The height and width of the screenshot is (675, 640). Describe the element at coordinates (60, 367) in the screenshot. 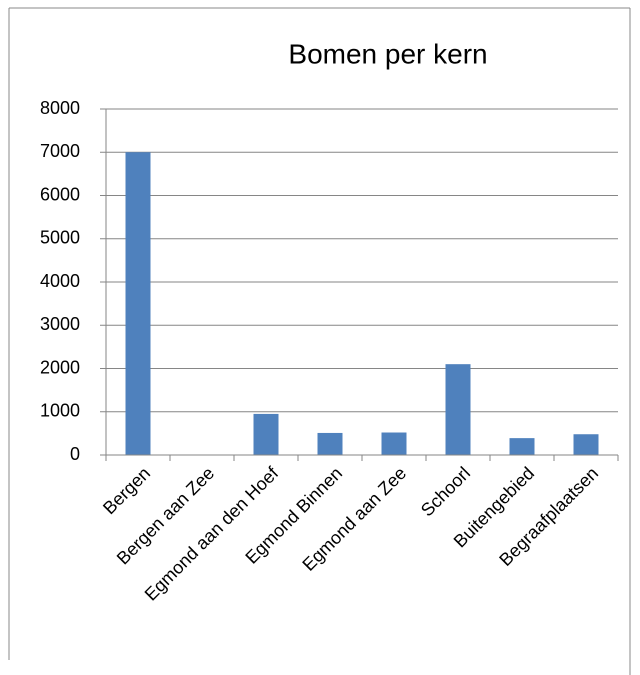

I see `y-tick-label: 2000` at that location.